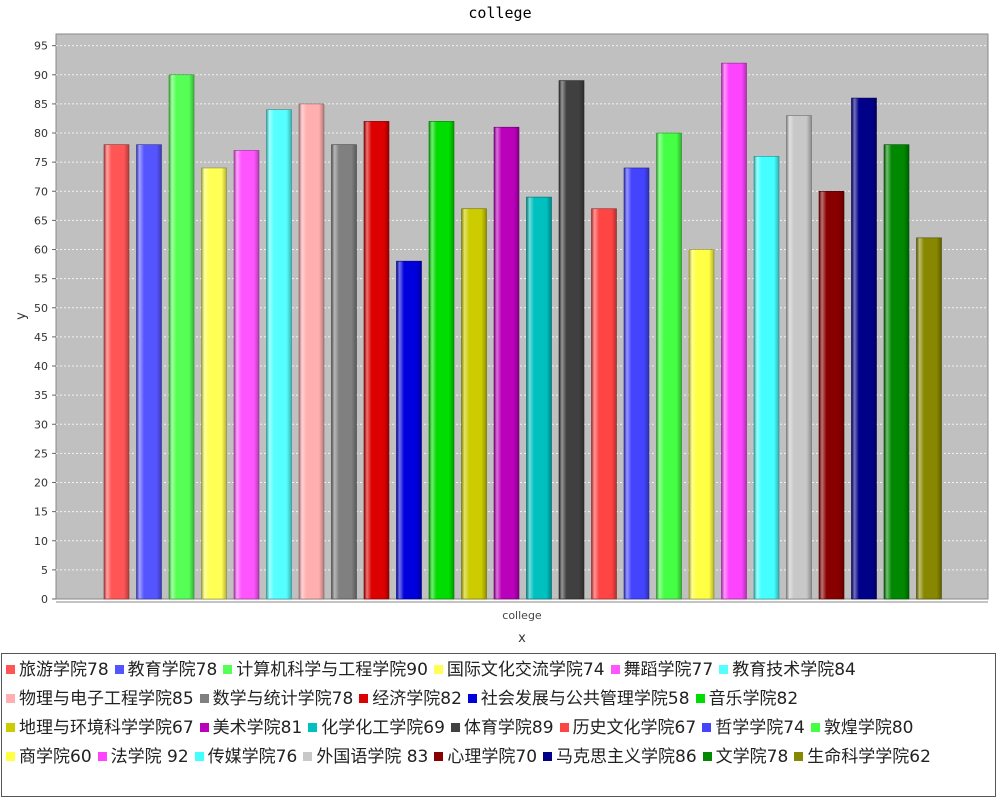  Describe the element at coordinates (106, 699) in the screenshot. I see `legend-label: 物理与电子工程学院85` at that location.